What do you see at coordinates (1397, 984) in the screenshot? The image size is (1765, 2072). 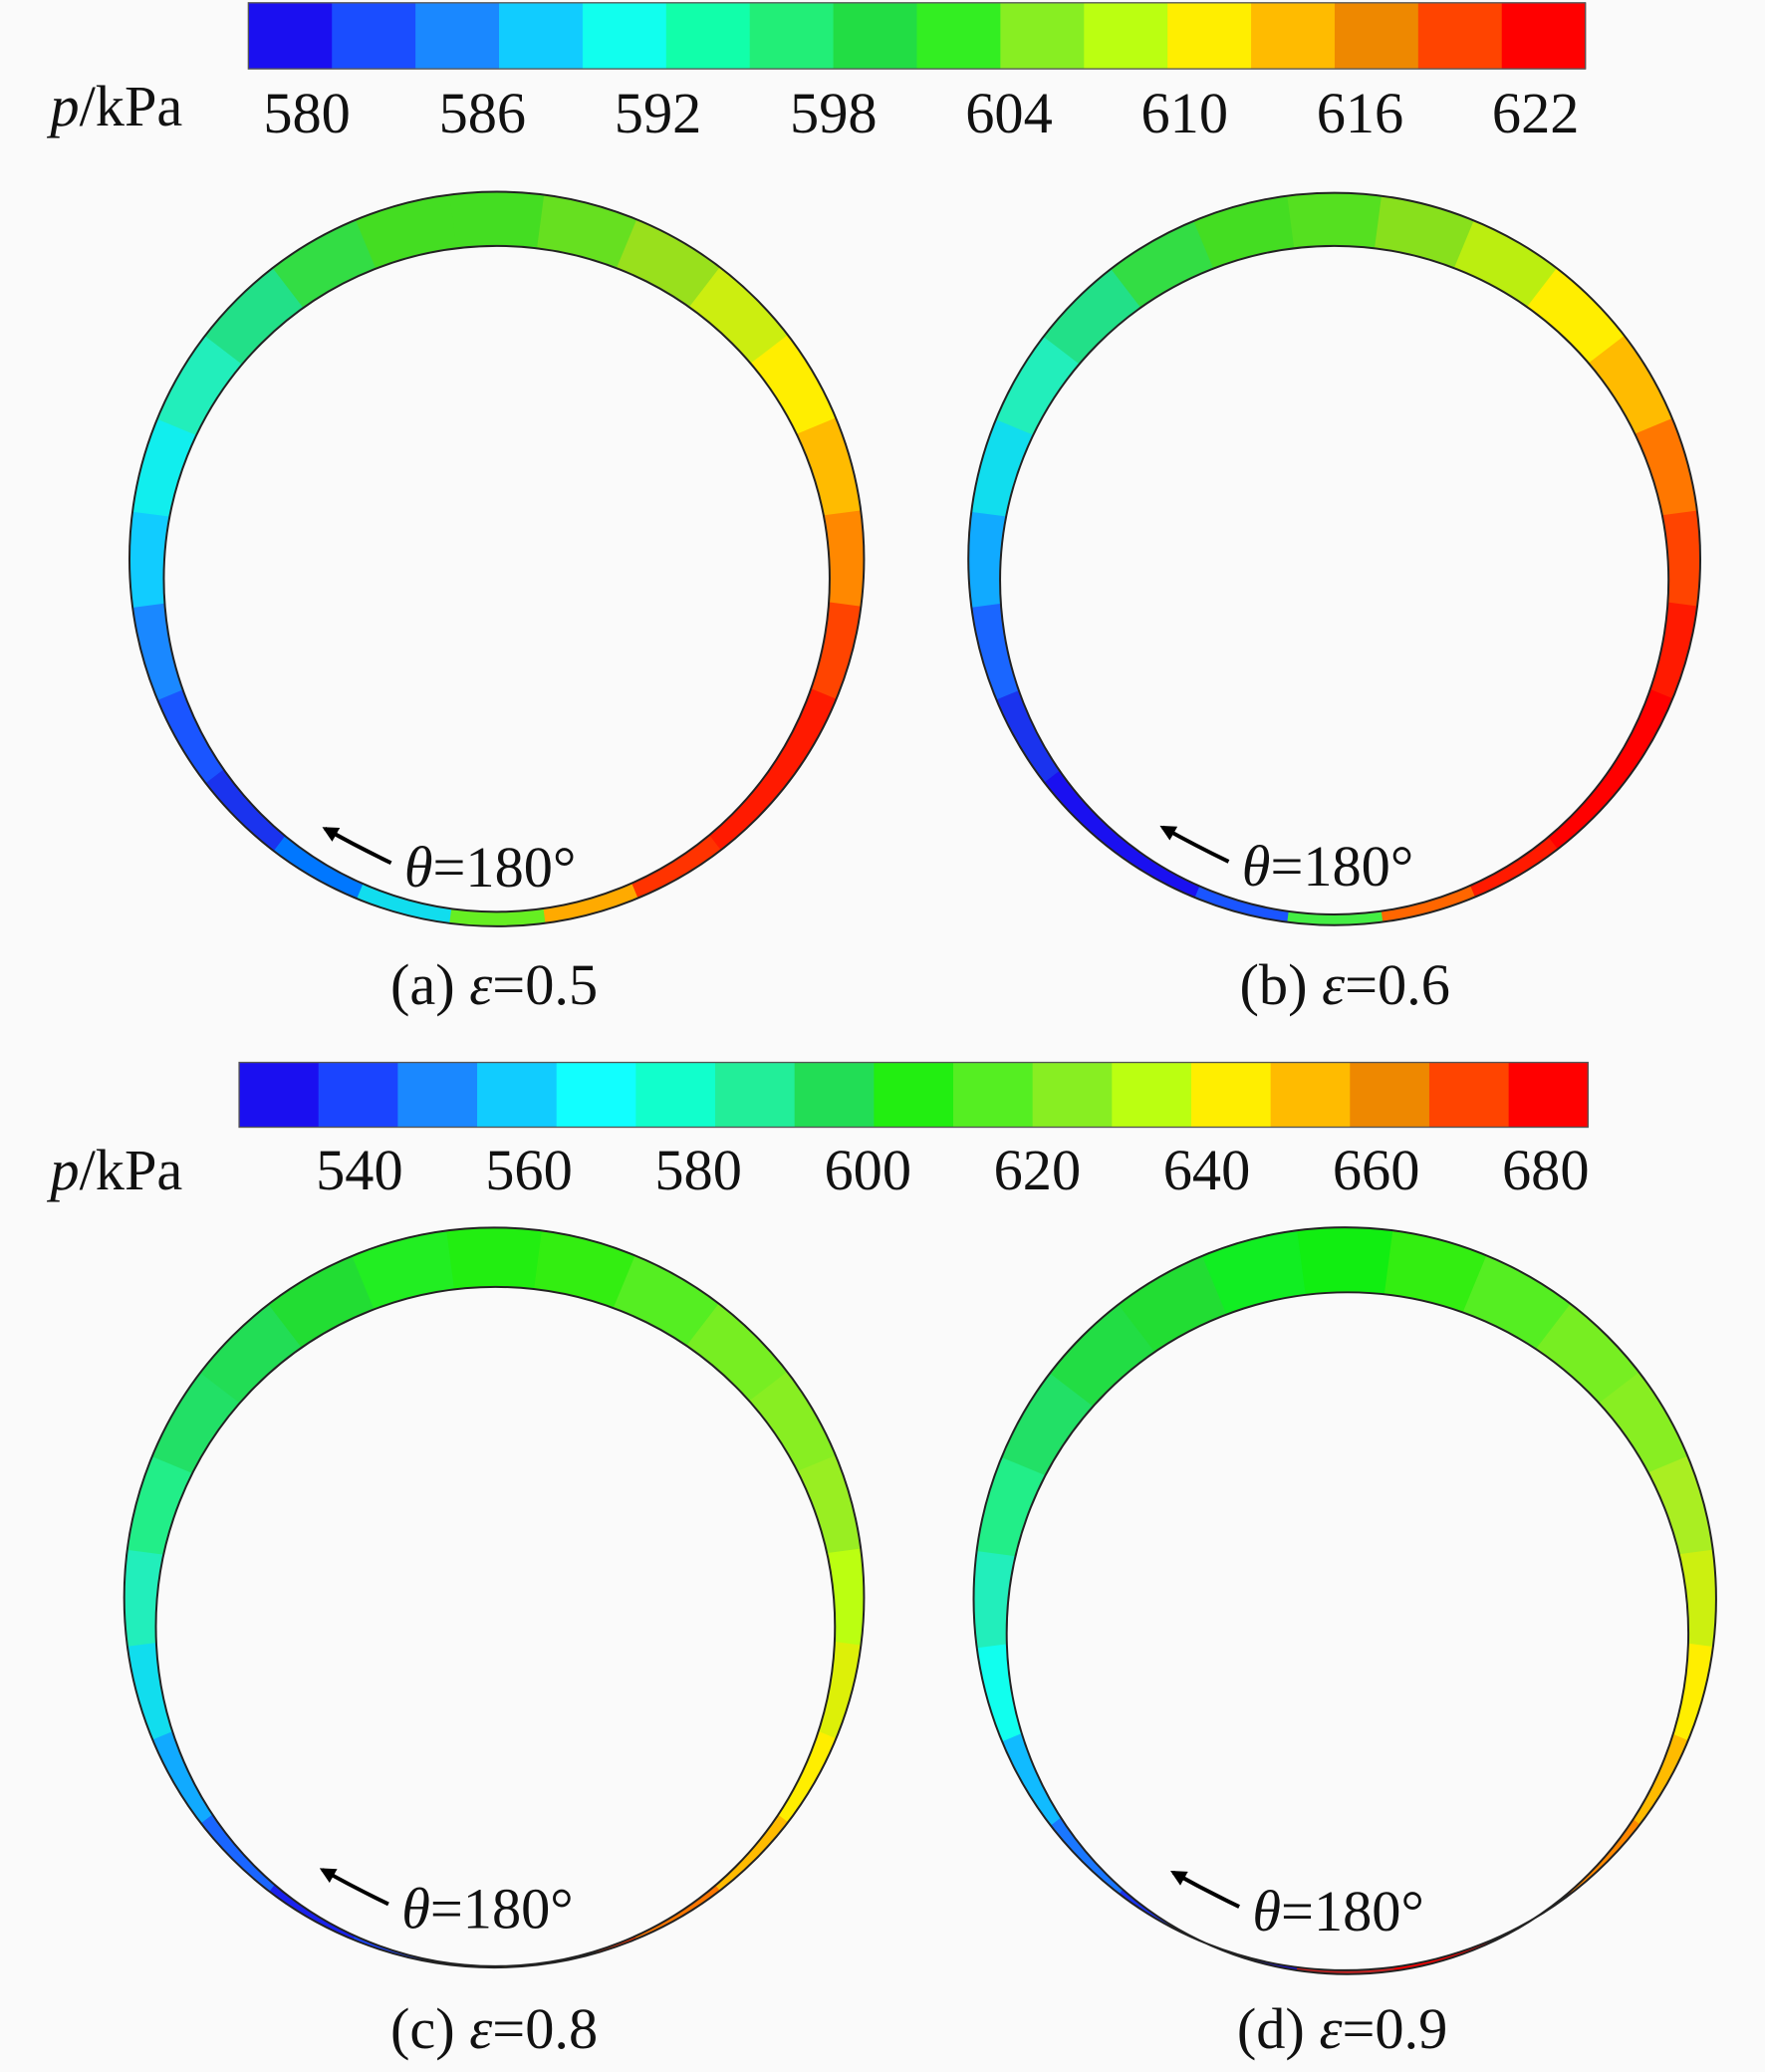 I see `caption-part: =0.6` at bounding box center [1397, 984].